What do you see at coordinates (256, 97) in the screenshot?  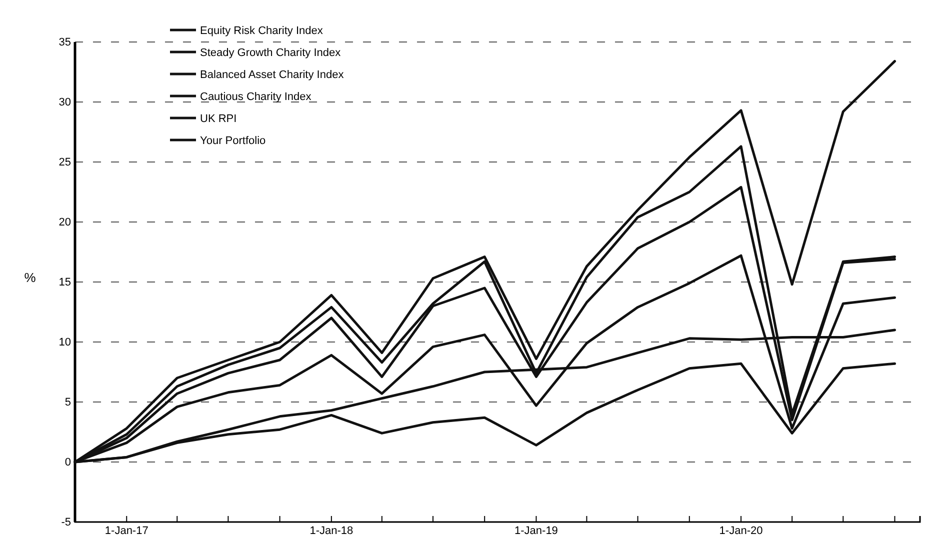 I see `legend-label: Cautious Charity Index` at bounding box center [256, 97].